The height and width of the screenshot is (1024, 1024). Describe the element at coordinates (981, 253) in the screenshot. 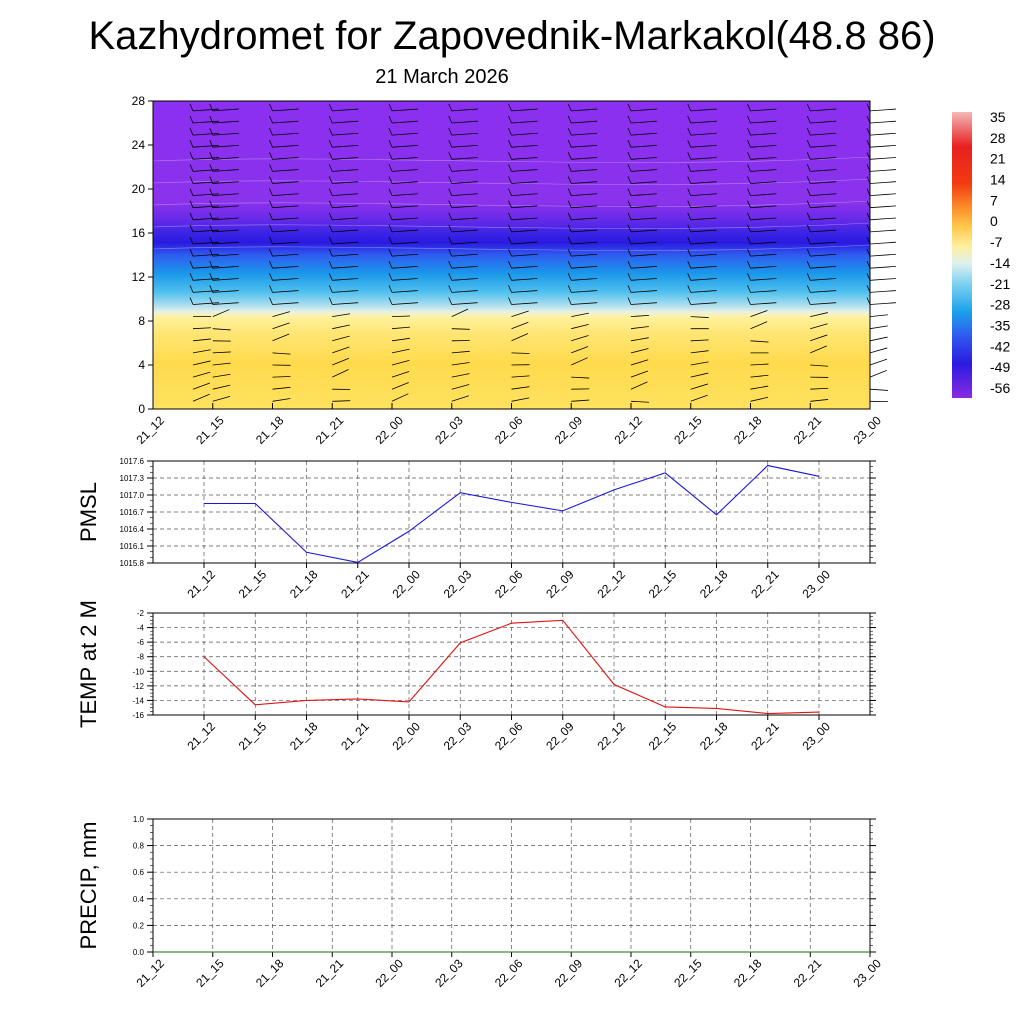

I see `colorbar: 35 28 21 14 7 0 -7 -14 -21 -28 -35 -42 -49 -56` at that location.